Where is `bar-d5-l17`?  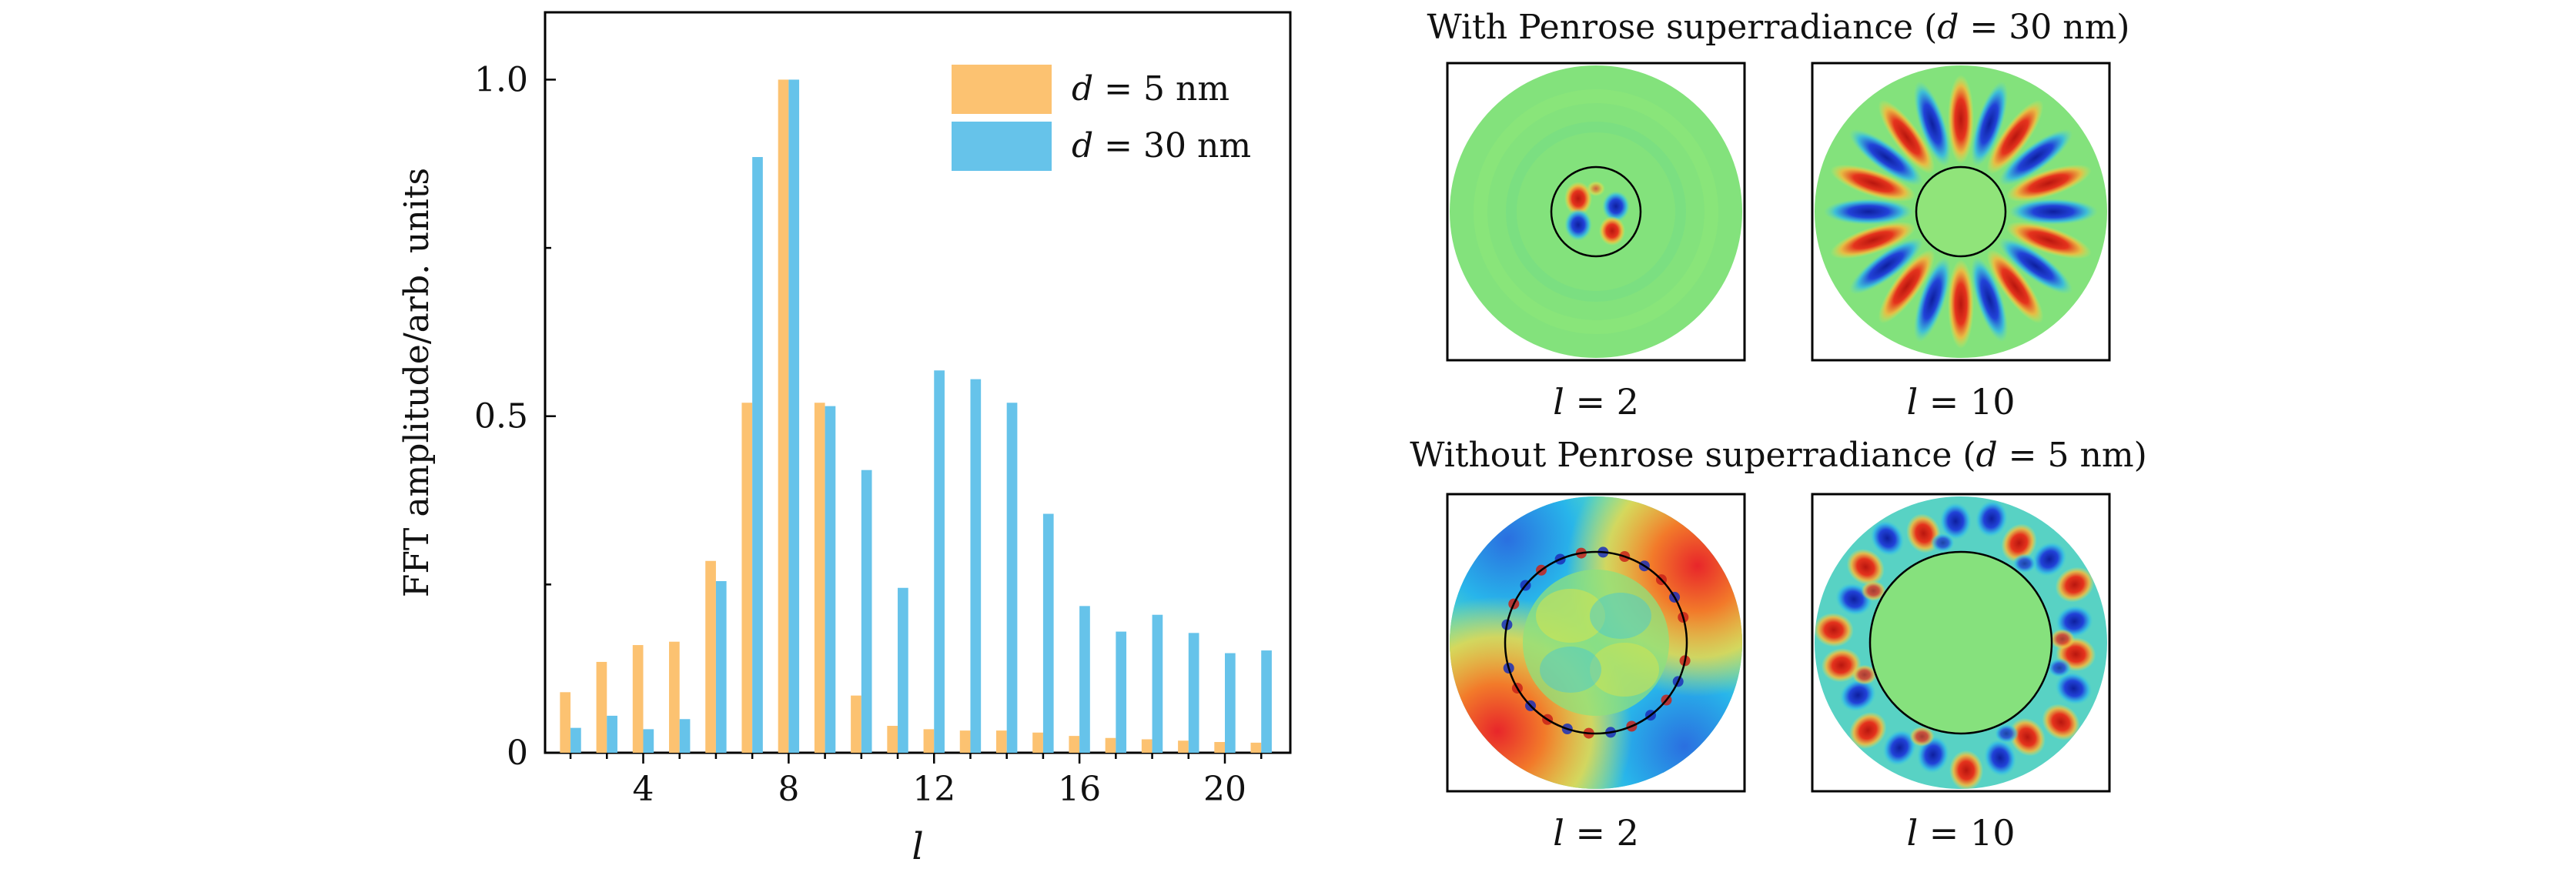
bar-d5-l17 is located at coordinates (1110, 745).